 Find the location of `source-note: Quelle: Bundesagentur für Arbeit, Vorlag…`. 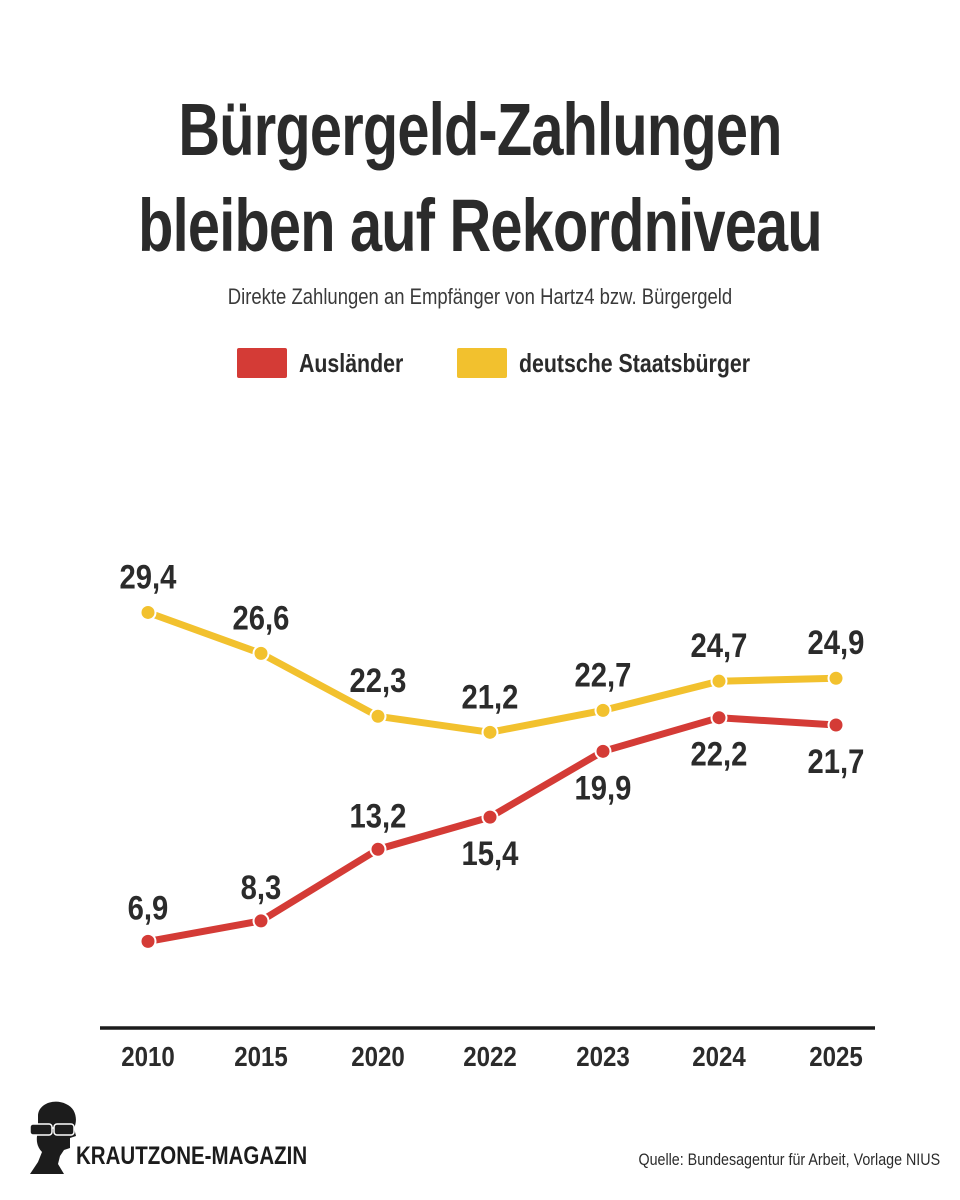

source-note: Quelle: Bundesagentur für Arbeit, Vorlag… is located at coordinates (789, 1159).